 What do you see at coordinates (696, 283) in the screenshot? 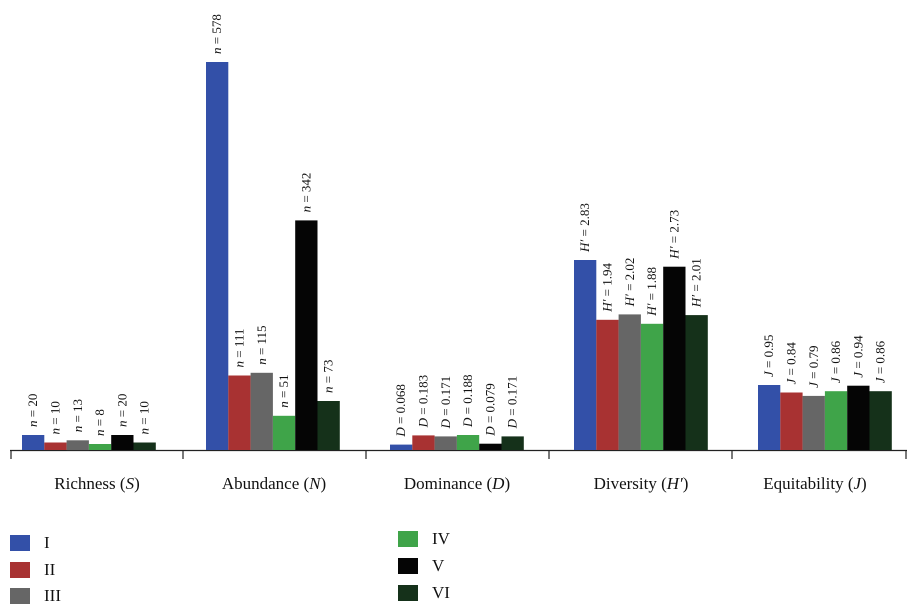
I see `data-label: H′ = 2.01` at bounding box center [696, 283].